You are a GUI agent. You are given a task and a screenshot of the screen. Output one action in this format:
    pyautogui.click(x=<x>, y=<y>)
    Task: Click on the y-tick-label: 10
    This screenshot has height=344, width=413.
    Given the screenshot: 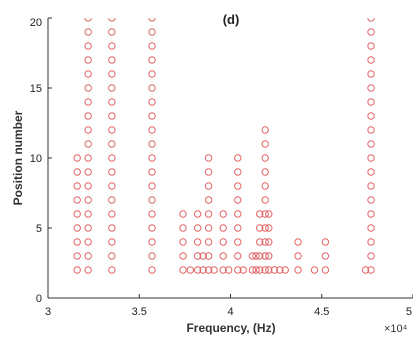 What is the action you would take?
    pyautogui.click(x=36, y=159)
    